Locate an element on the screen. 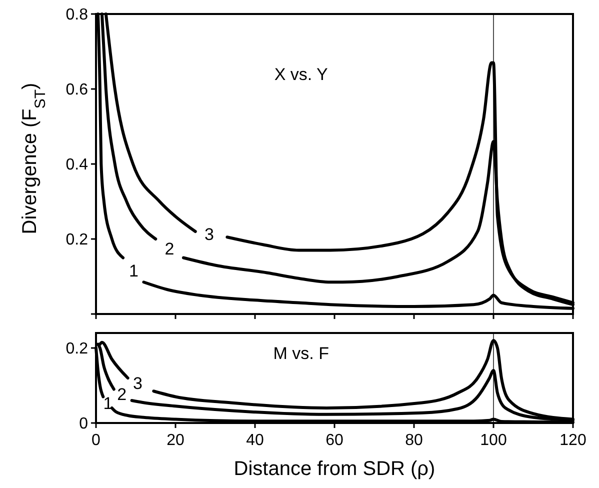 Image resolution: width=599 pixels, height=488 pixels. y-tick-label: 0.6 is located at coordinates (77, 90).